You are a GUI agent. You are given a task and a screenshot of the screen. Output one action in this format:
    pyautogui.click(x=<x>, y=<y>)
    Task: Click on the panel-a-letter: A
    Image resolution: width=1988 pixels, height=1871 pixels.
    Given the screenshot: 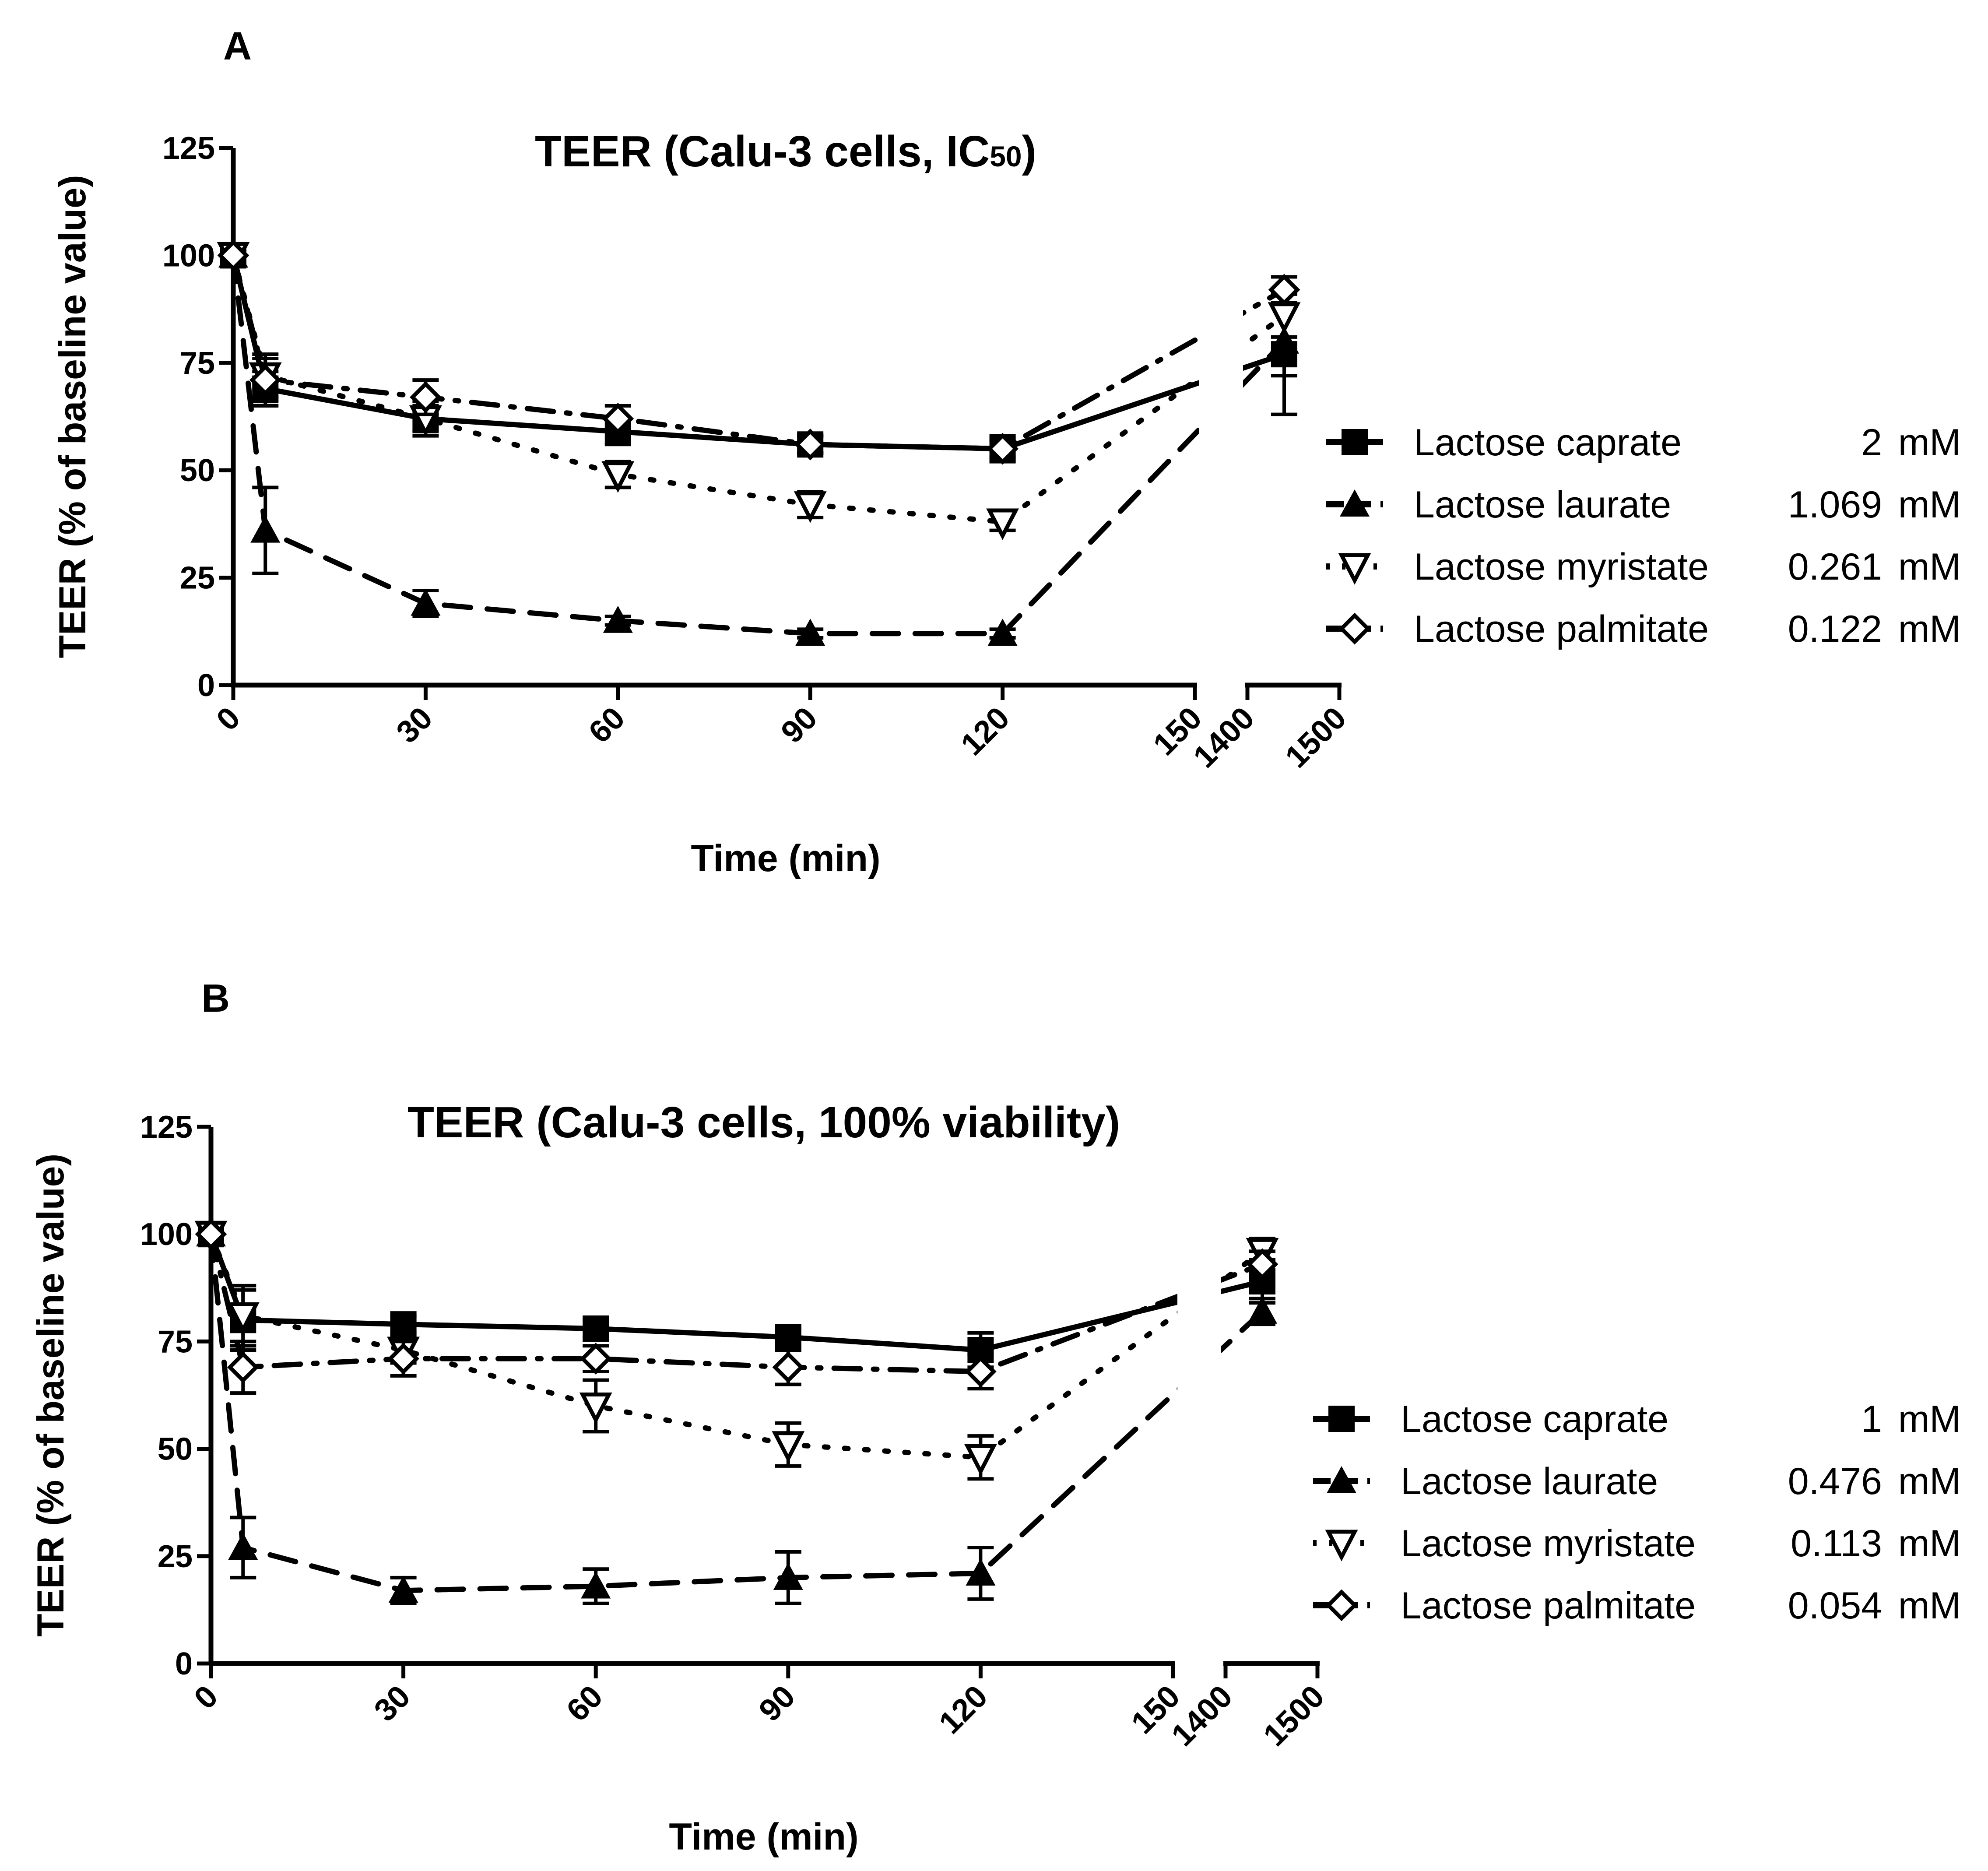 What is the action you would take?
    pyautogui.click(x=237, y=46)
    